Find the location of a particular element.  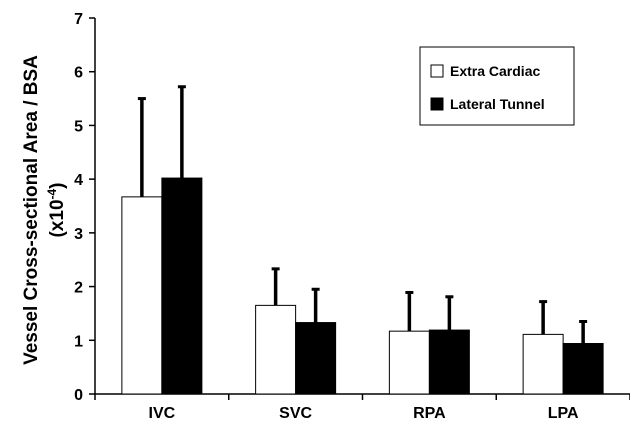

multiplier-suffix: ) is located at coordinates (57, 185).